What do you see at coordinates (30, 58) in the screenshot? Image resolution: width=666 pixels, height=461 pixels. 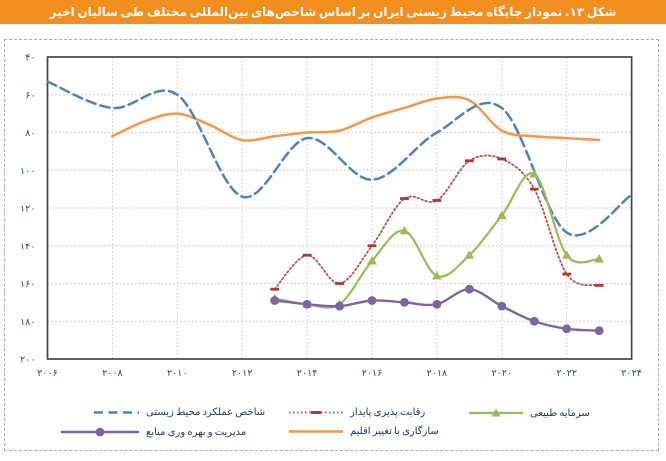 I see `y-axis-tick-label: ۴۰` at bounding box center [30, 58].